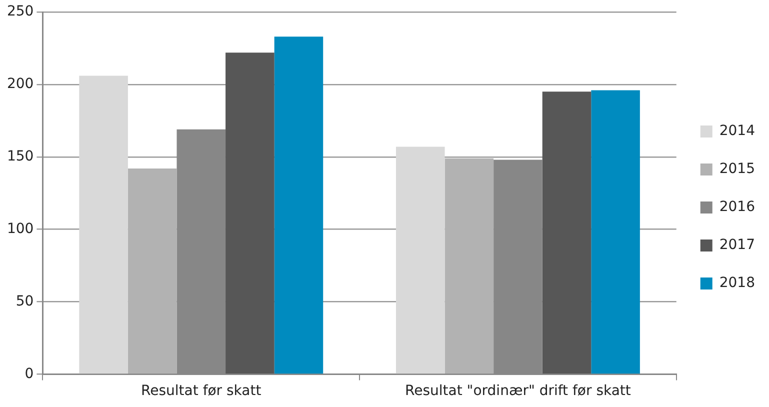  I want to click on legend-label: 2018, so click(737, 283).